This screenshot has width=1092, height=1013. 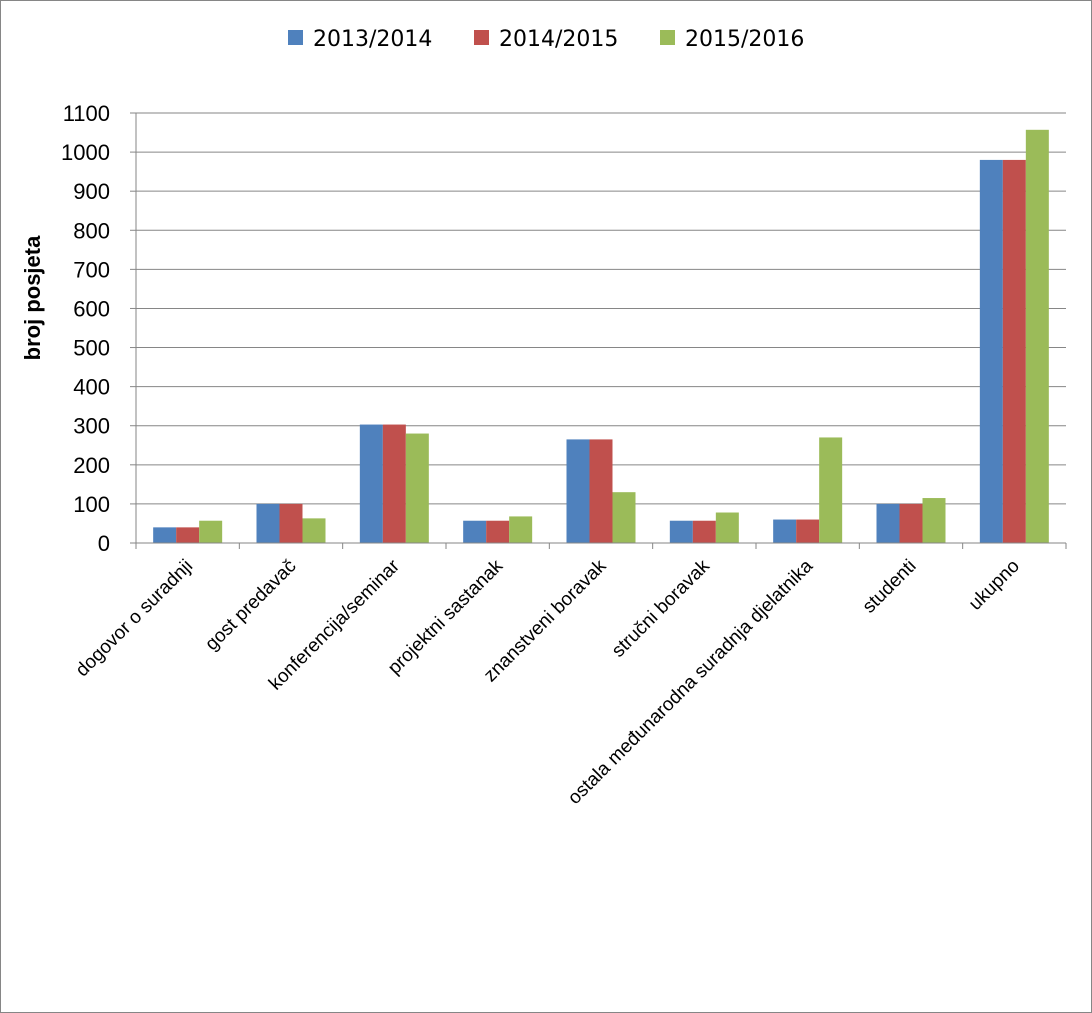 I want to click on x-tick-label: stručni boravak, so click(x=661, y=608).